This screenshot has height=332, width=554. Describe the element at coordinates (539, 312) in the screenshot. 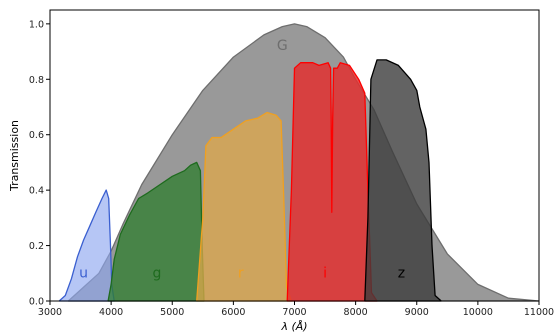

I see `x-tick-label: 11000` at that location.